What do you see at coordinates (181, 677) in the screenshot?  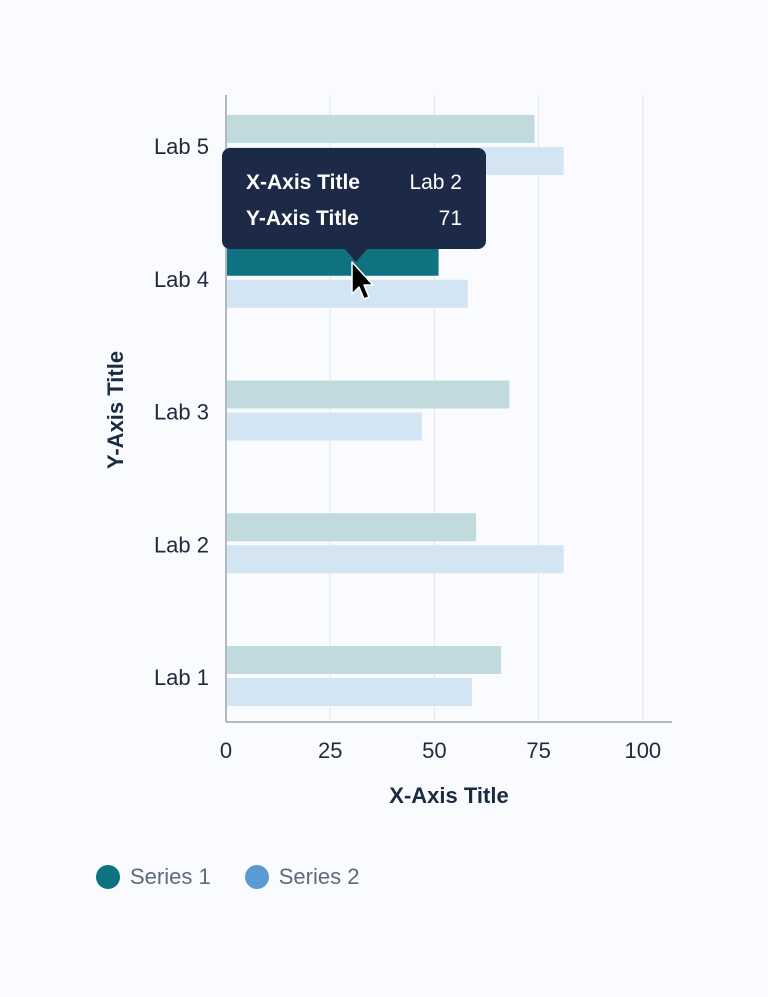 I see `y-tick-label: Lab 1` at bounding box center [181, 677].